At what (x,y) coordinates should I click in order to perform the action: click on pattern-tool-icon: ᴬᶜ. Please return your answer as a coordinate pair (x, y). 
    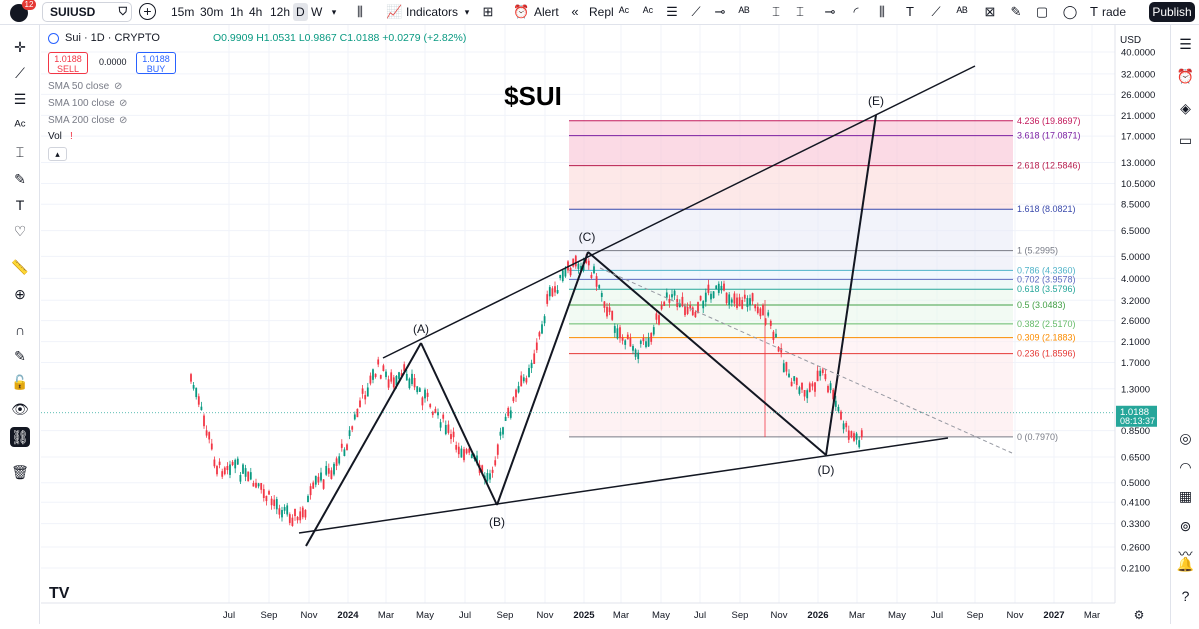
    Looking at the image, I should click on (20, 125).